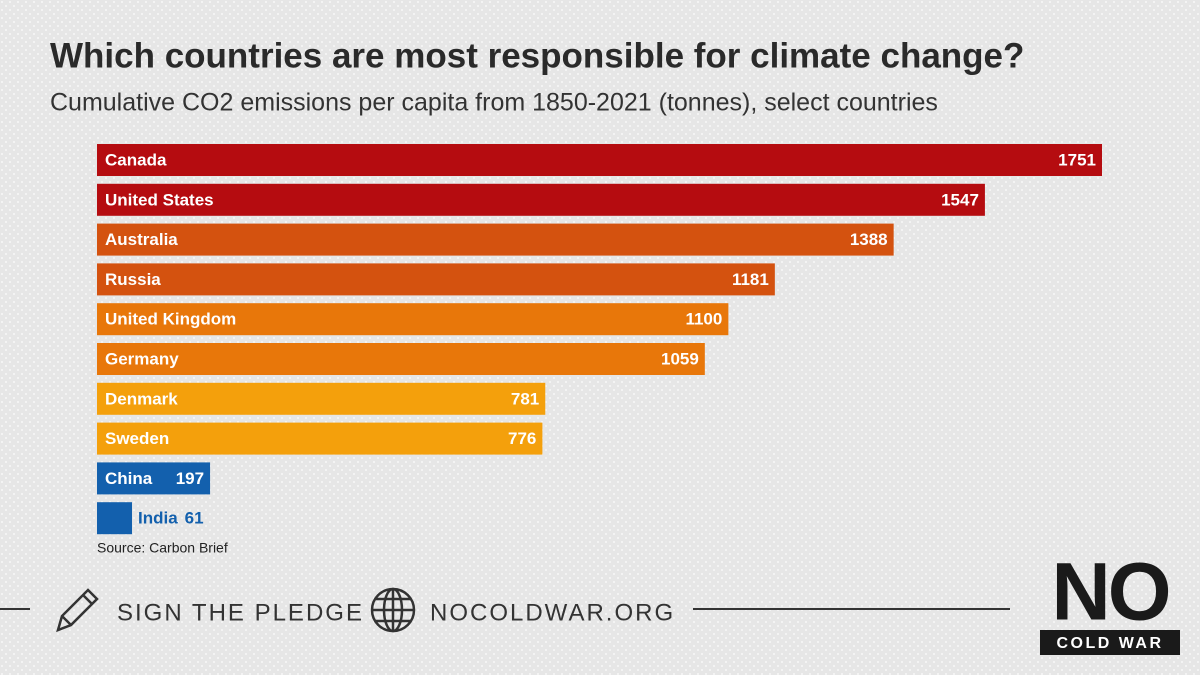 Image resolution: width=1200 pixels, height=675 pixels. What do you see at coordinates (240, 612) in the screenshot?
I see `pledge-text: SIGN THE PLEDGE` at bounding box center [240, 612].